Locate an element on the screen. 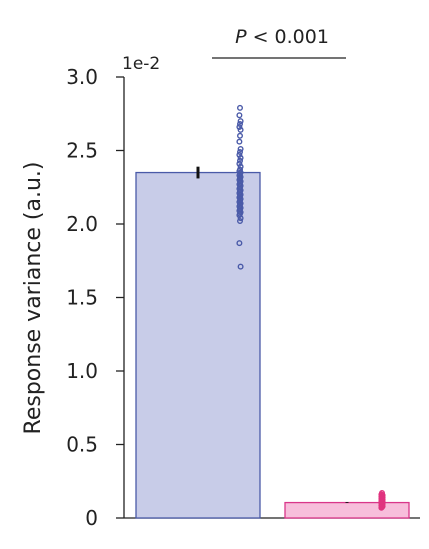 This screenshot has height=549, width=429. y-multiplier-label: 1e-2 is located at coordinates (141, 64).